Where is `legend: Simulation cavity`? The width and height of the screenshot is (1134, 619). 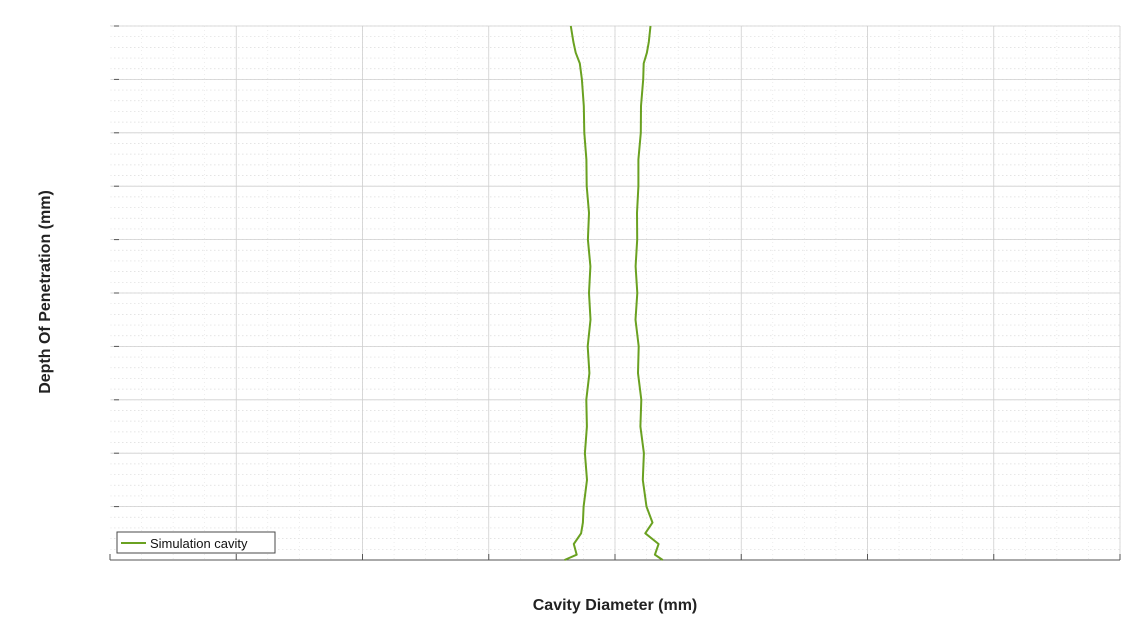
legend: Simulation cavity is located at coordinates (196, 542).